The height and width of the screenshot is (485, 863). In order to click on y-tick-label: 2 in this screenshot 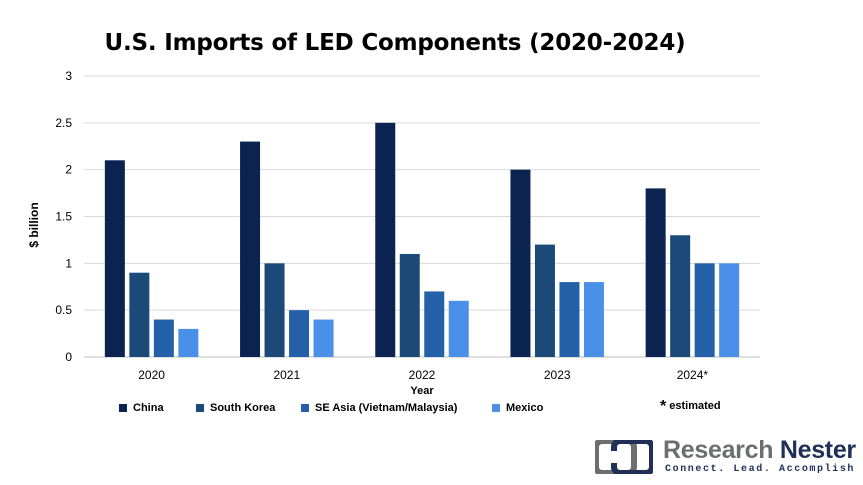, I will do `click(68, 170)`.